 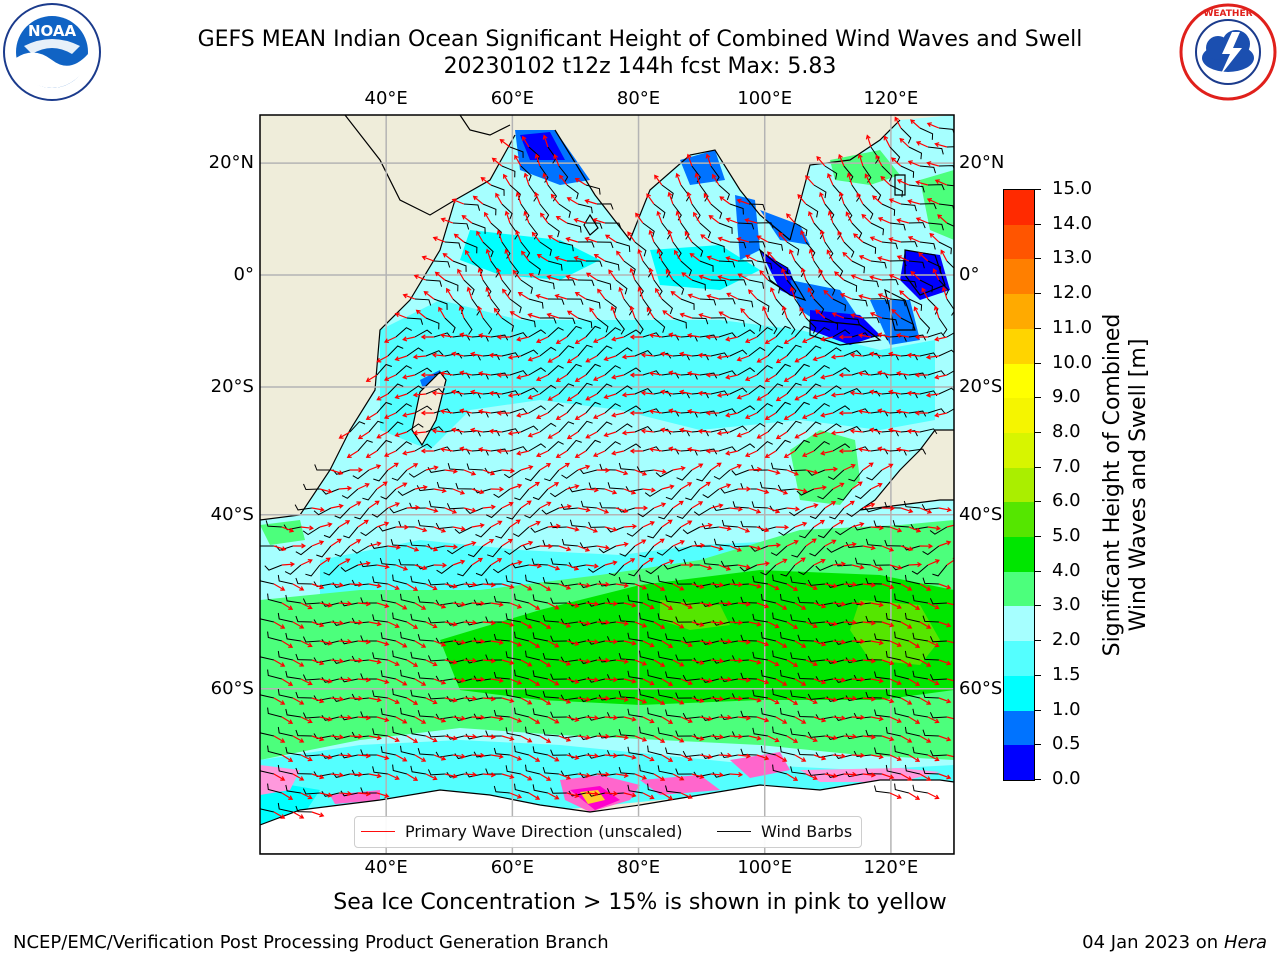 I want to click on plot-subtitle: 20230102 t12z 144h fcst Max: 5.83, so click(x=640, y=66).